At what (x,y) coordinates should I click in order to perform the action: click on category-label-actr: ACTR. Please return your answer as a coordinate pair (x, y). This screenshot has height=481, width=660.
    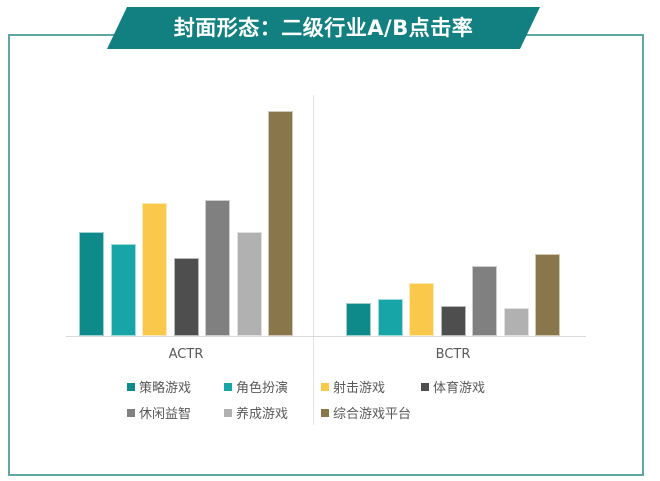
    Looking at the image, I should click on (186, 354).